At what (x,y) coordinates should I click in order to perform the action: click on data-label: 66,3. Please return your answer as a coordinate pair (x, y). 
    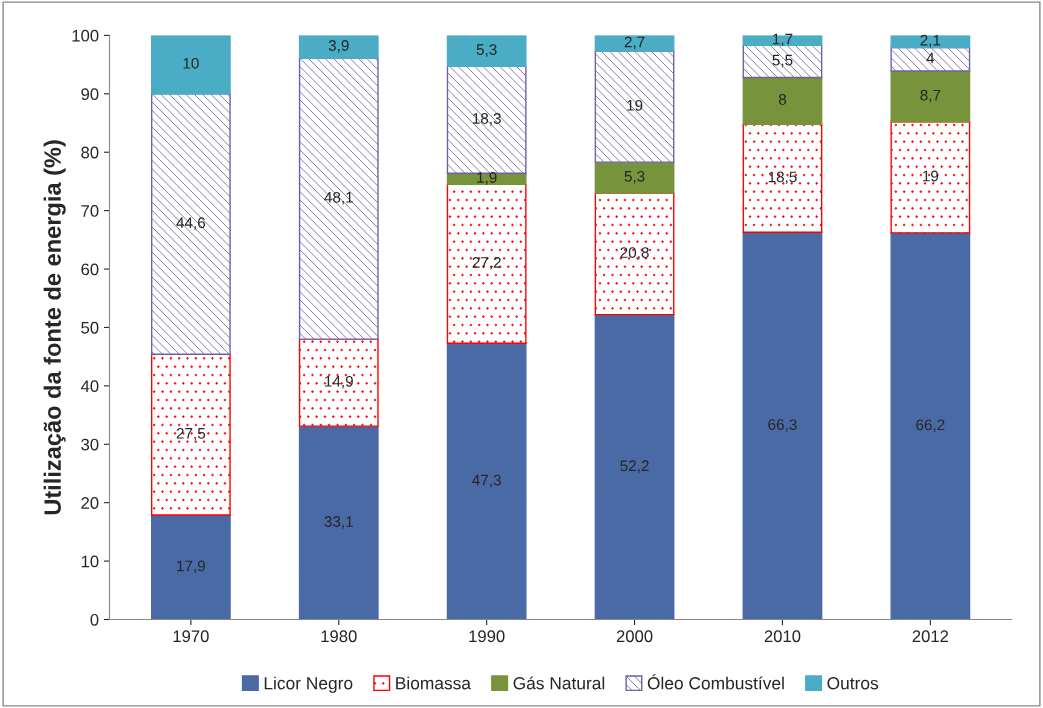
    Looking at the image, I should click on (782, 425).